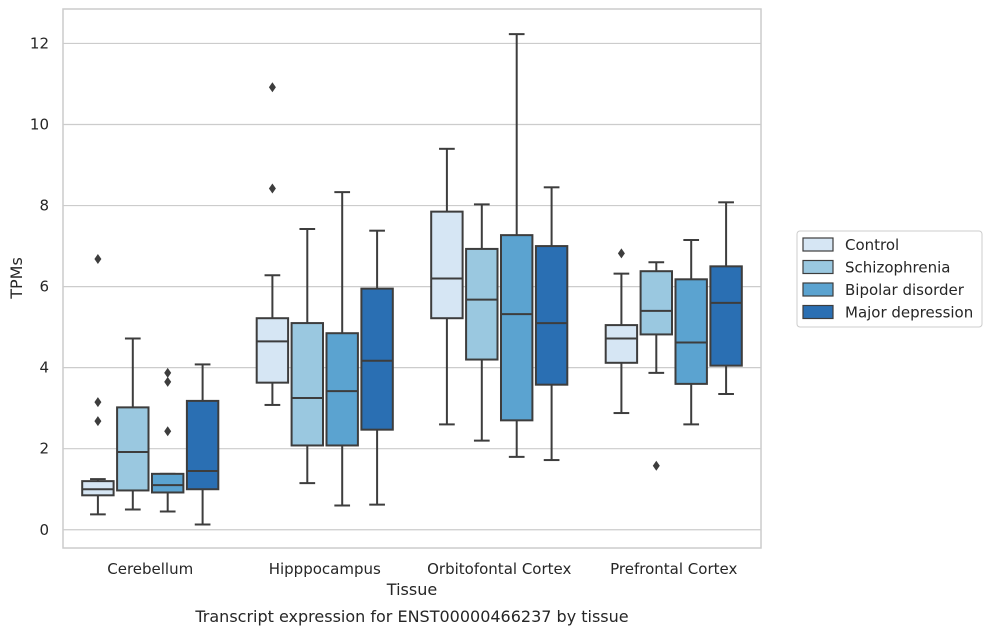  I want to click on legend-label: Control, so click(872, 245).